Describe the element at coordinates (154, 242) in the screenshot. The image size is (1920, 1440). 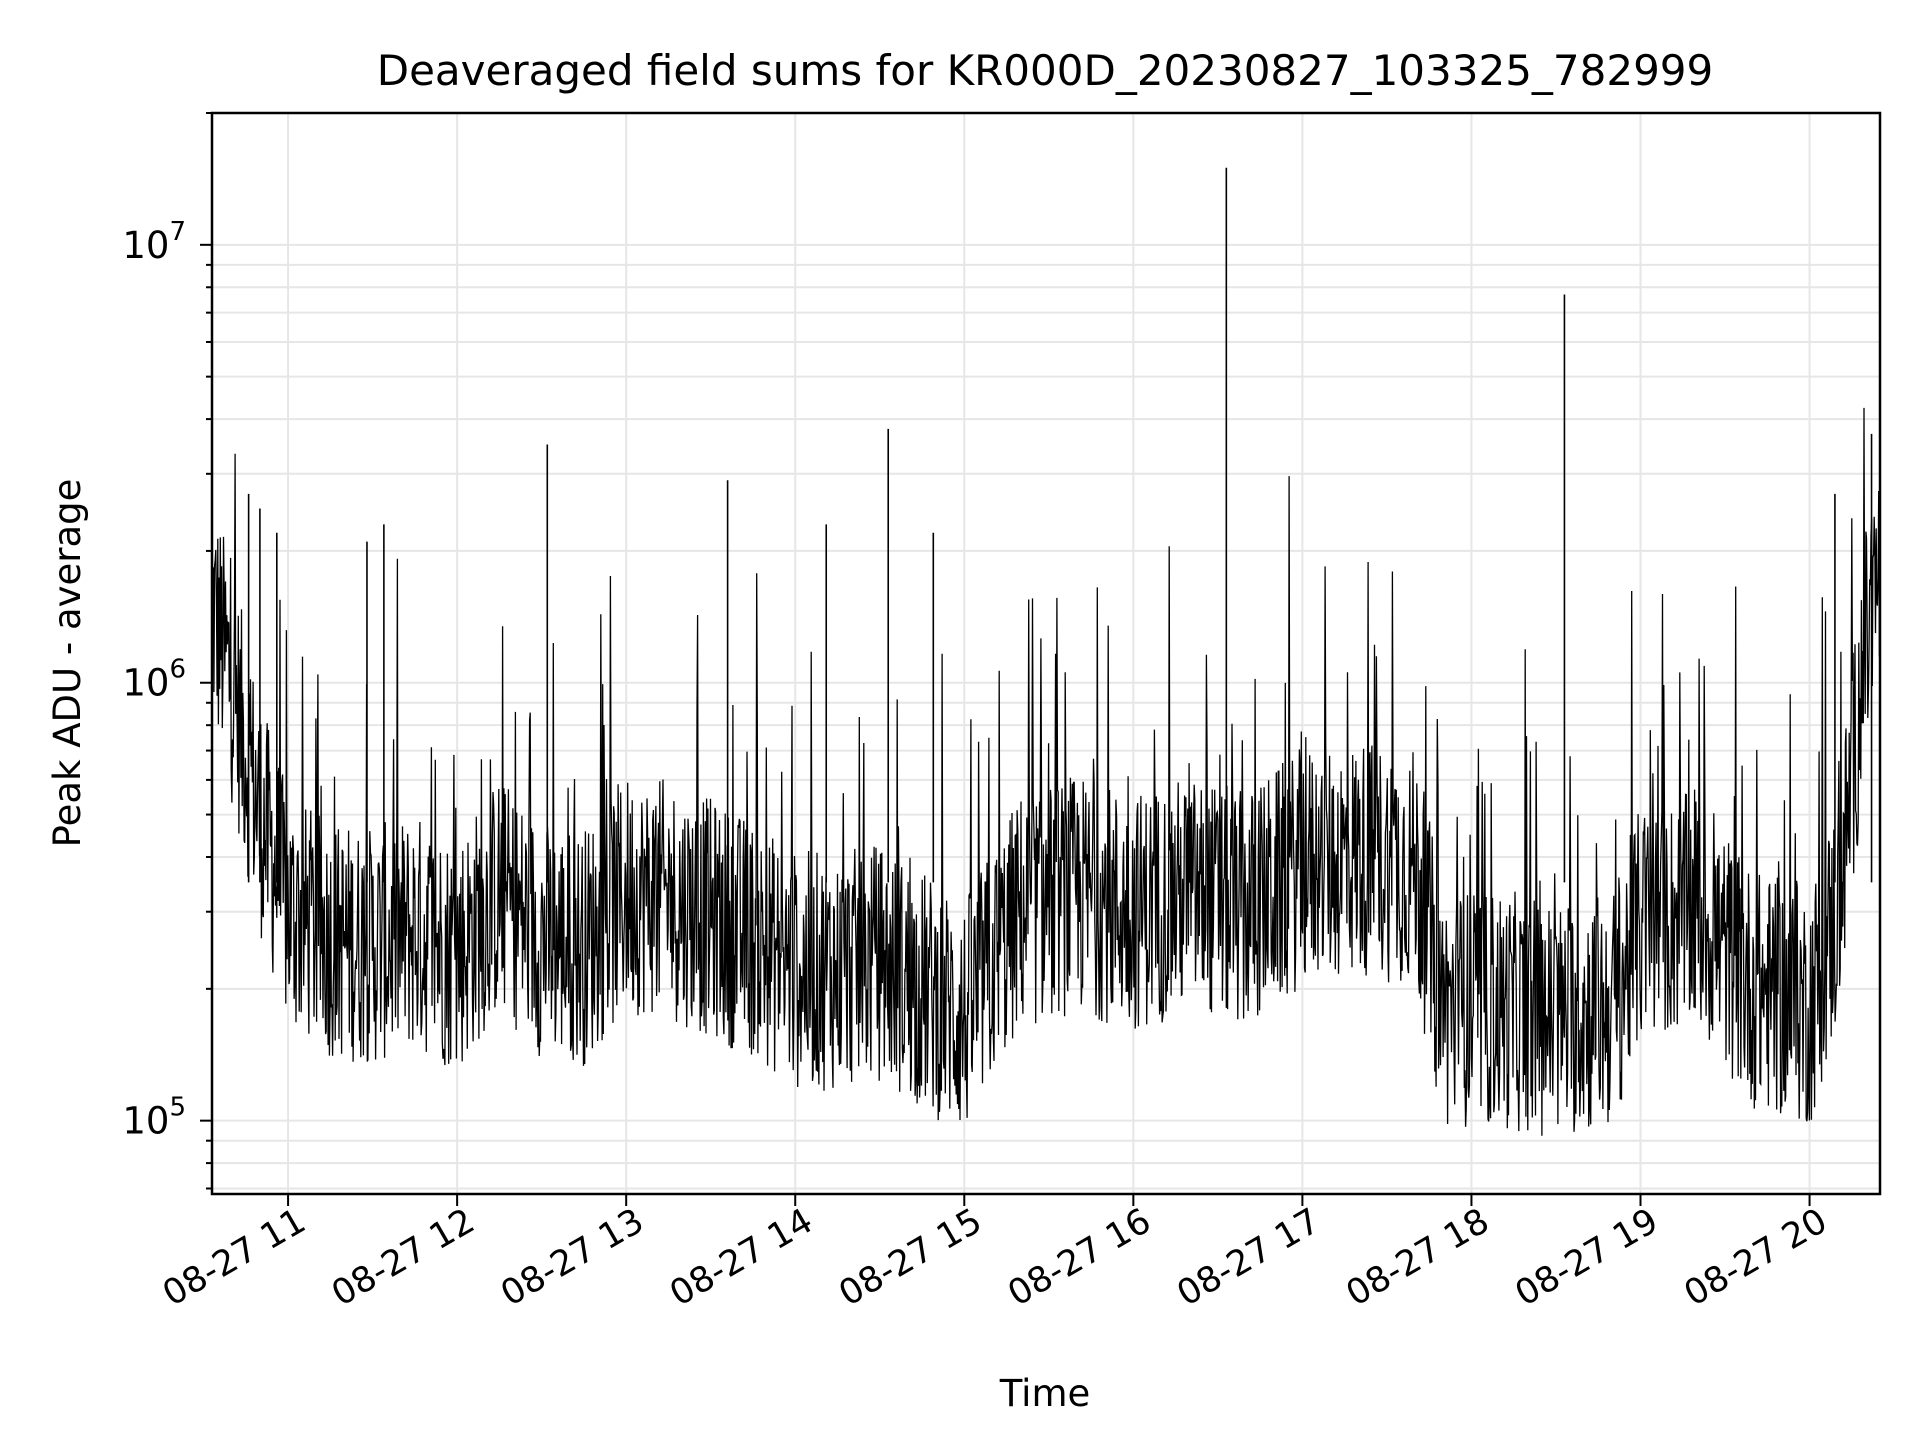
I see `y-tick-label: 10⁷` at that location.